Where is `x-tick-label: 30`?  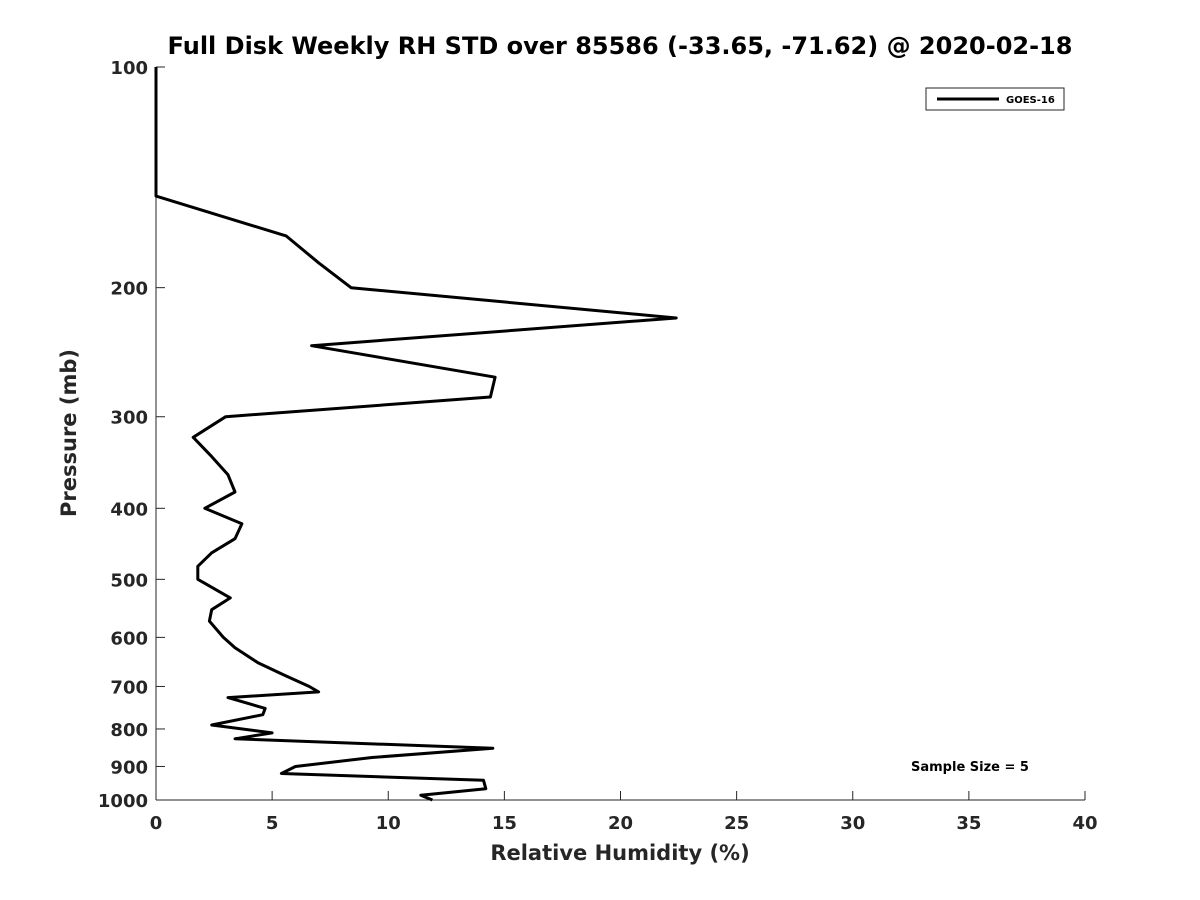 x-tick-label: 30 is located at coordinates (852, 823).